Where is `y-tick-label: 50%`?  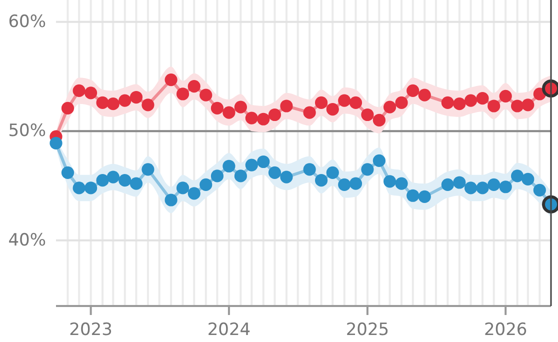 y-tick-label: 50% is located at coordinates (27, 131).